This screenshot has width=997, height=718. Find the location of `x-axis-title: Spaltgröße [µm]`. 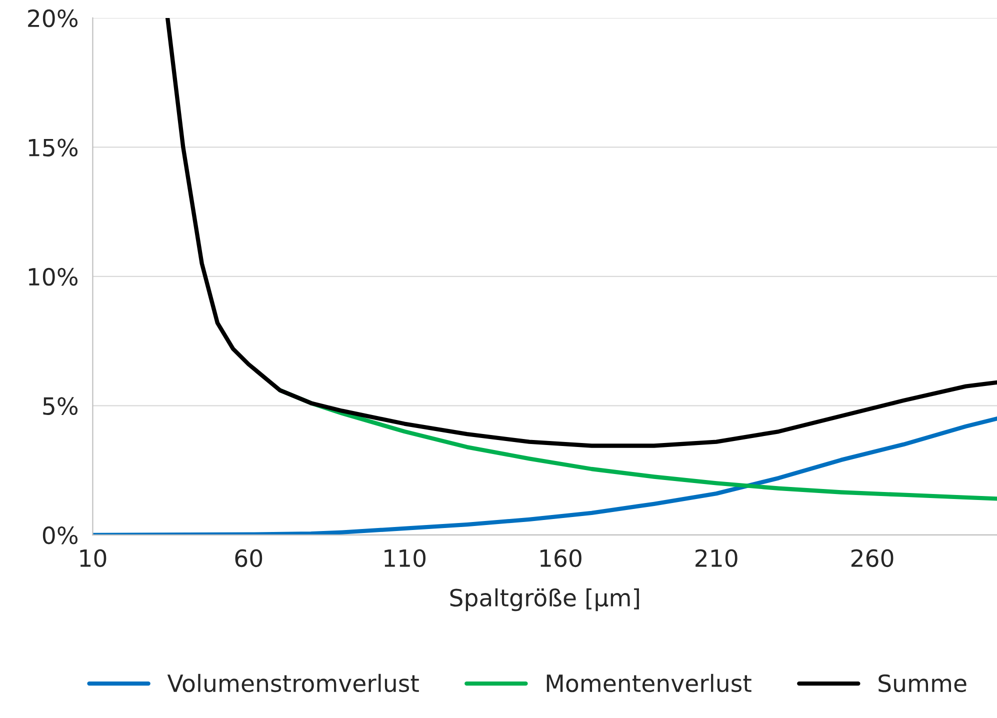

x-axis-title: Spaltgröße [µm] is located at coordinates (544, 600).